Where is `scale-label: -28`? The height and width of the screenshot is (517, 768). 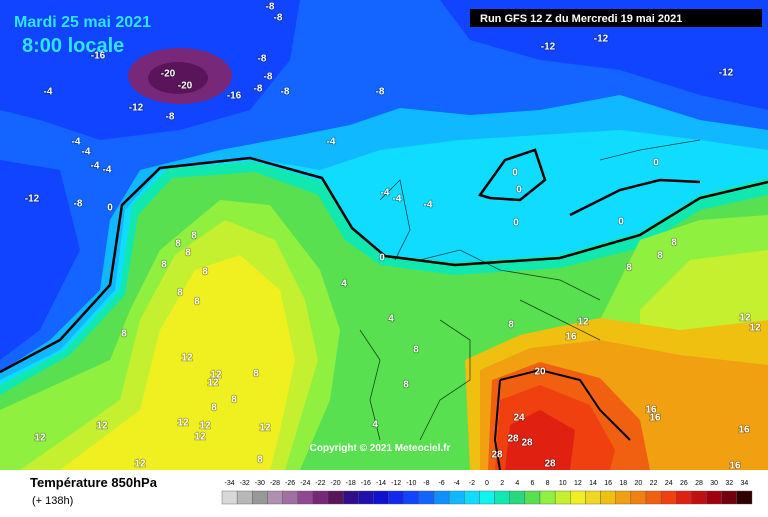
scale-label: -28 is located at coordinates (275, 483).